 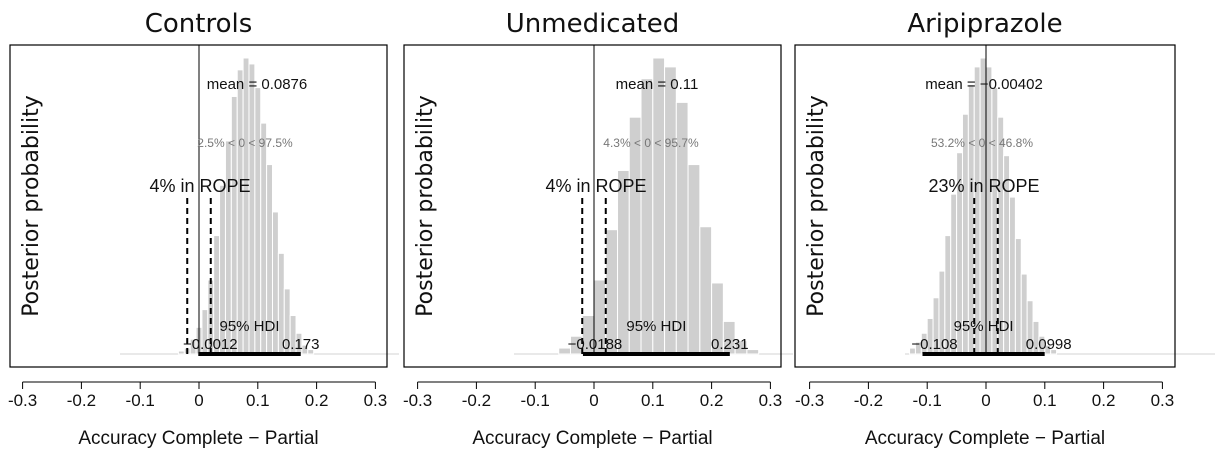 I want to click on panel-title: Unmedicated, so click(x=592, y=24).